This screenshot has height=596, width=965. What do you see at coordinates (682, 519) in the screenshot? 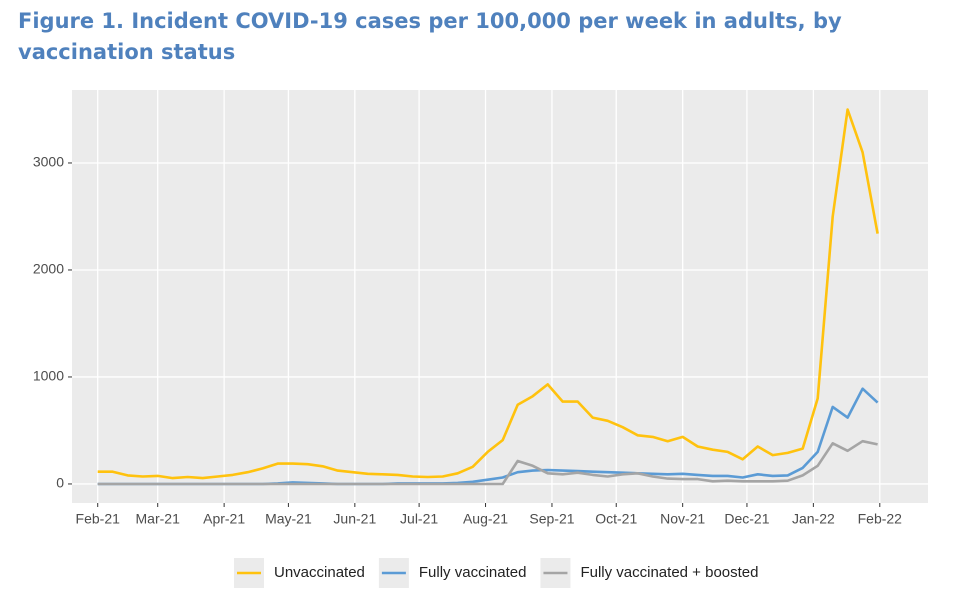
I see `x-tick-label: Nov-21` at bounding box center [682, 519].